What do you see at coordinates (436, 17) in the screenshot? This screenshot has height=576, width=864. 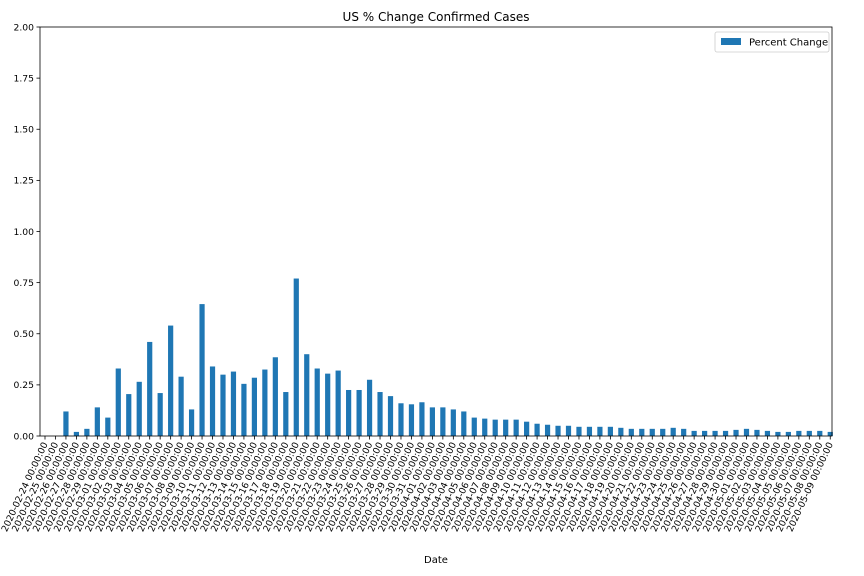 I see `chart-title: US % Change Confirmed Cases` at bounding box center [436, 17].